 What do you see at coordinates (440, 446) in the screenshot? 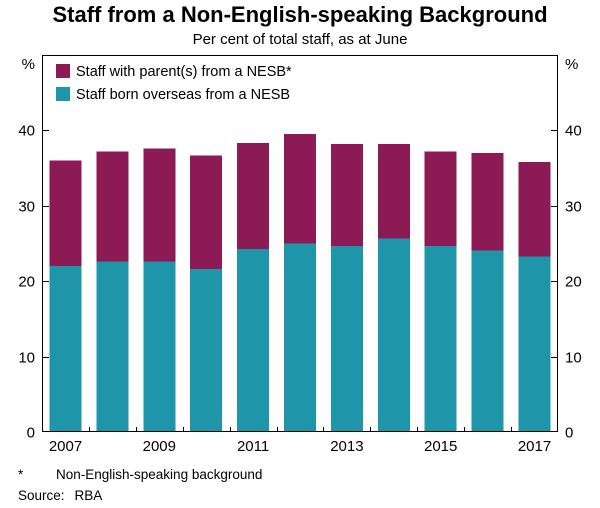
I see `x-axis-label: 2015` at bounding box center [440, 446].